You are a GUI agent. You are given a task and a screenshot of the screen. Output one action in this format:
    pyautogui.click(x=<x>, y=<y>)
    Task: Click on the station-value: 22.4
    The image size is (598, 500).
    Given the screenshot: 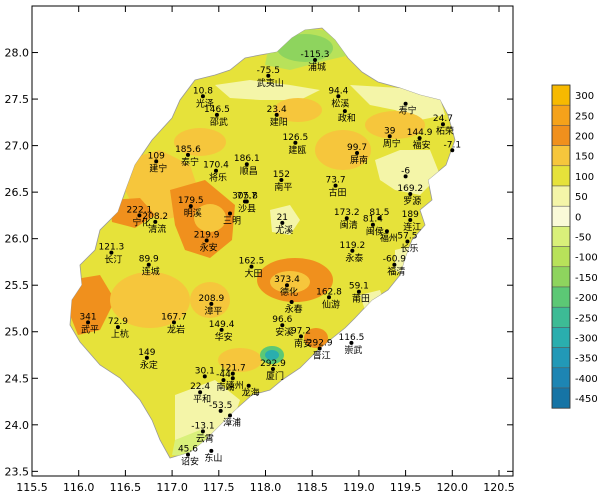 What is the action you would take?
    pyautogui.click(x=200, y=387)
    